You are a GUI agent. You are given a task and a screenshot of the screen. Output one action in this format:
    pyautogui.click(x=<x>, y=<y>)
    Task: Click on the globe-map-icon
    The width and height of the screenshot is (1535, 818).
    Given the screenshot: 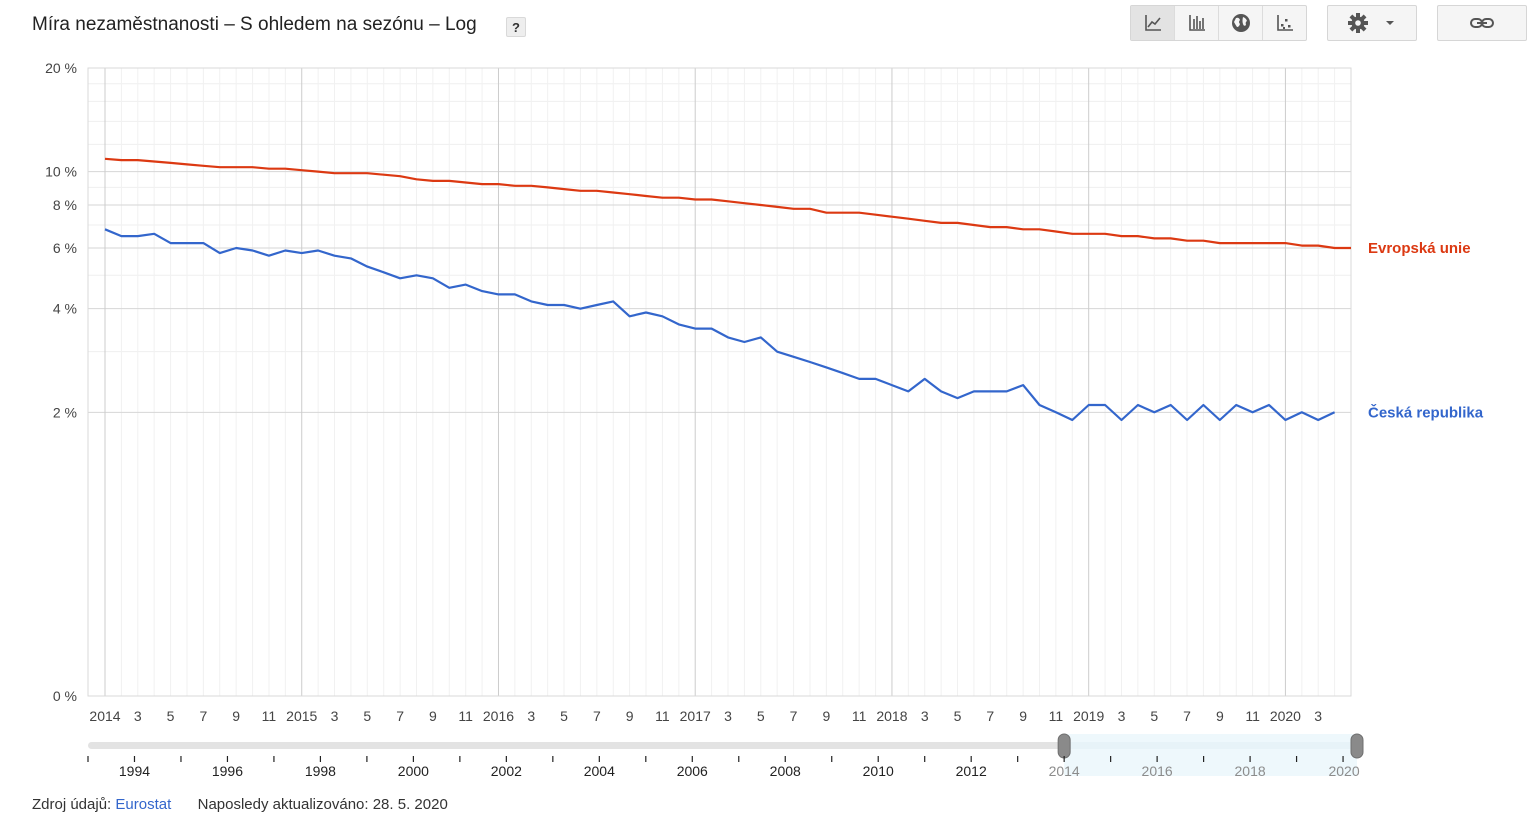 What is the action you would take?
    pyautogui.click(x=1240, y=23)
    